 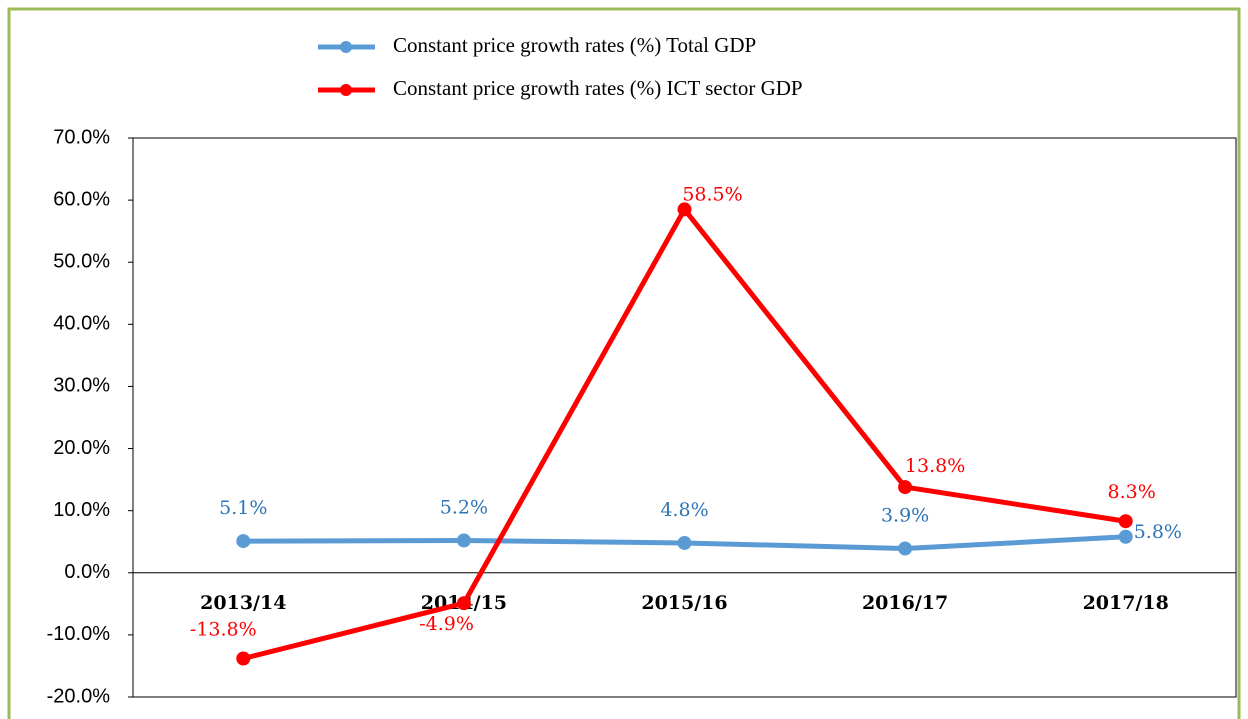 What do you see at coordinates (81, 199) in the screenshot?
I see `y-tick-label: 60.0%` at bounding box center [81, 199].